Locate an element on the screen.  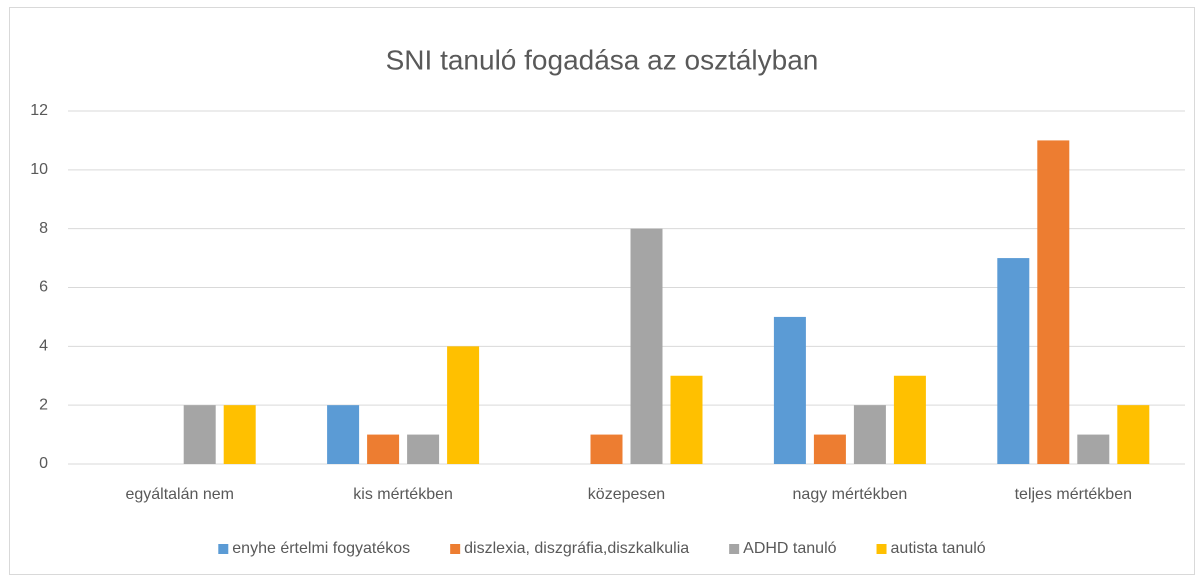
legend-label: diszlexia, diszgráfia,diszkalkulia is located at coordinates (576, 548).